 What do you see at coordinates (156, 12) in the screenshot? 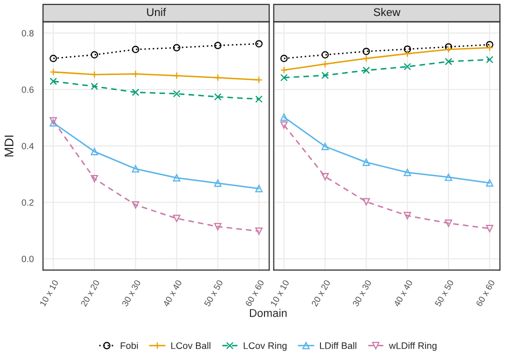
I see `chart-title: Unif` at bounding box center [156, 12].